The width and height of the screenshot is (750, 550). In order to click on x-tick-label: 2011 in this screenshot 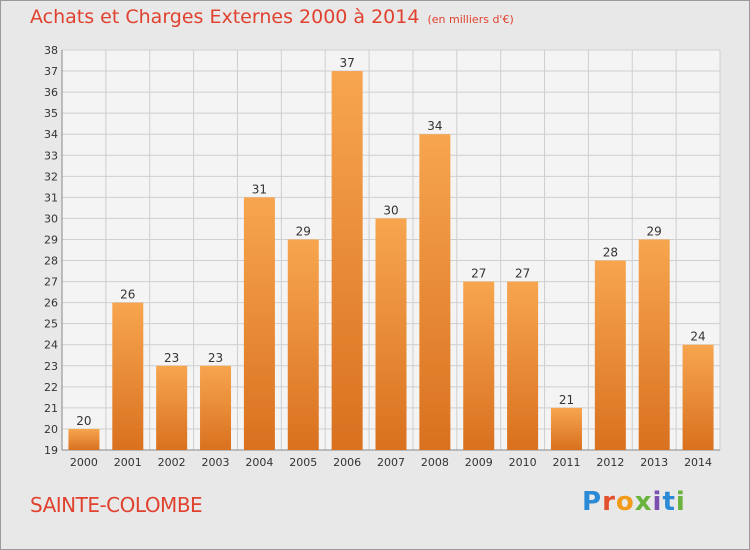, I will do `click(566, 462)`.